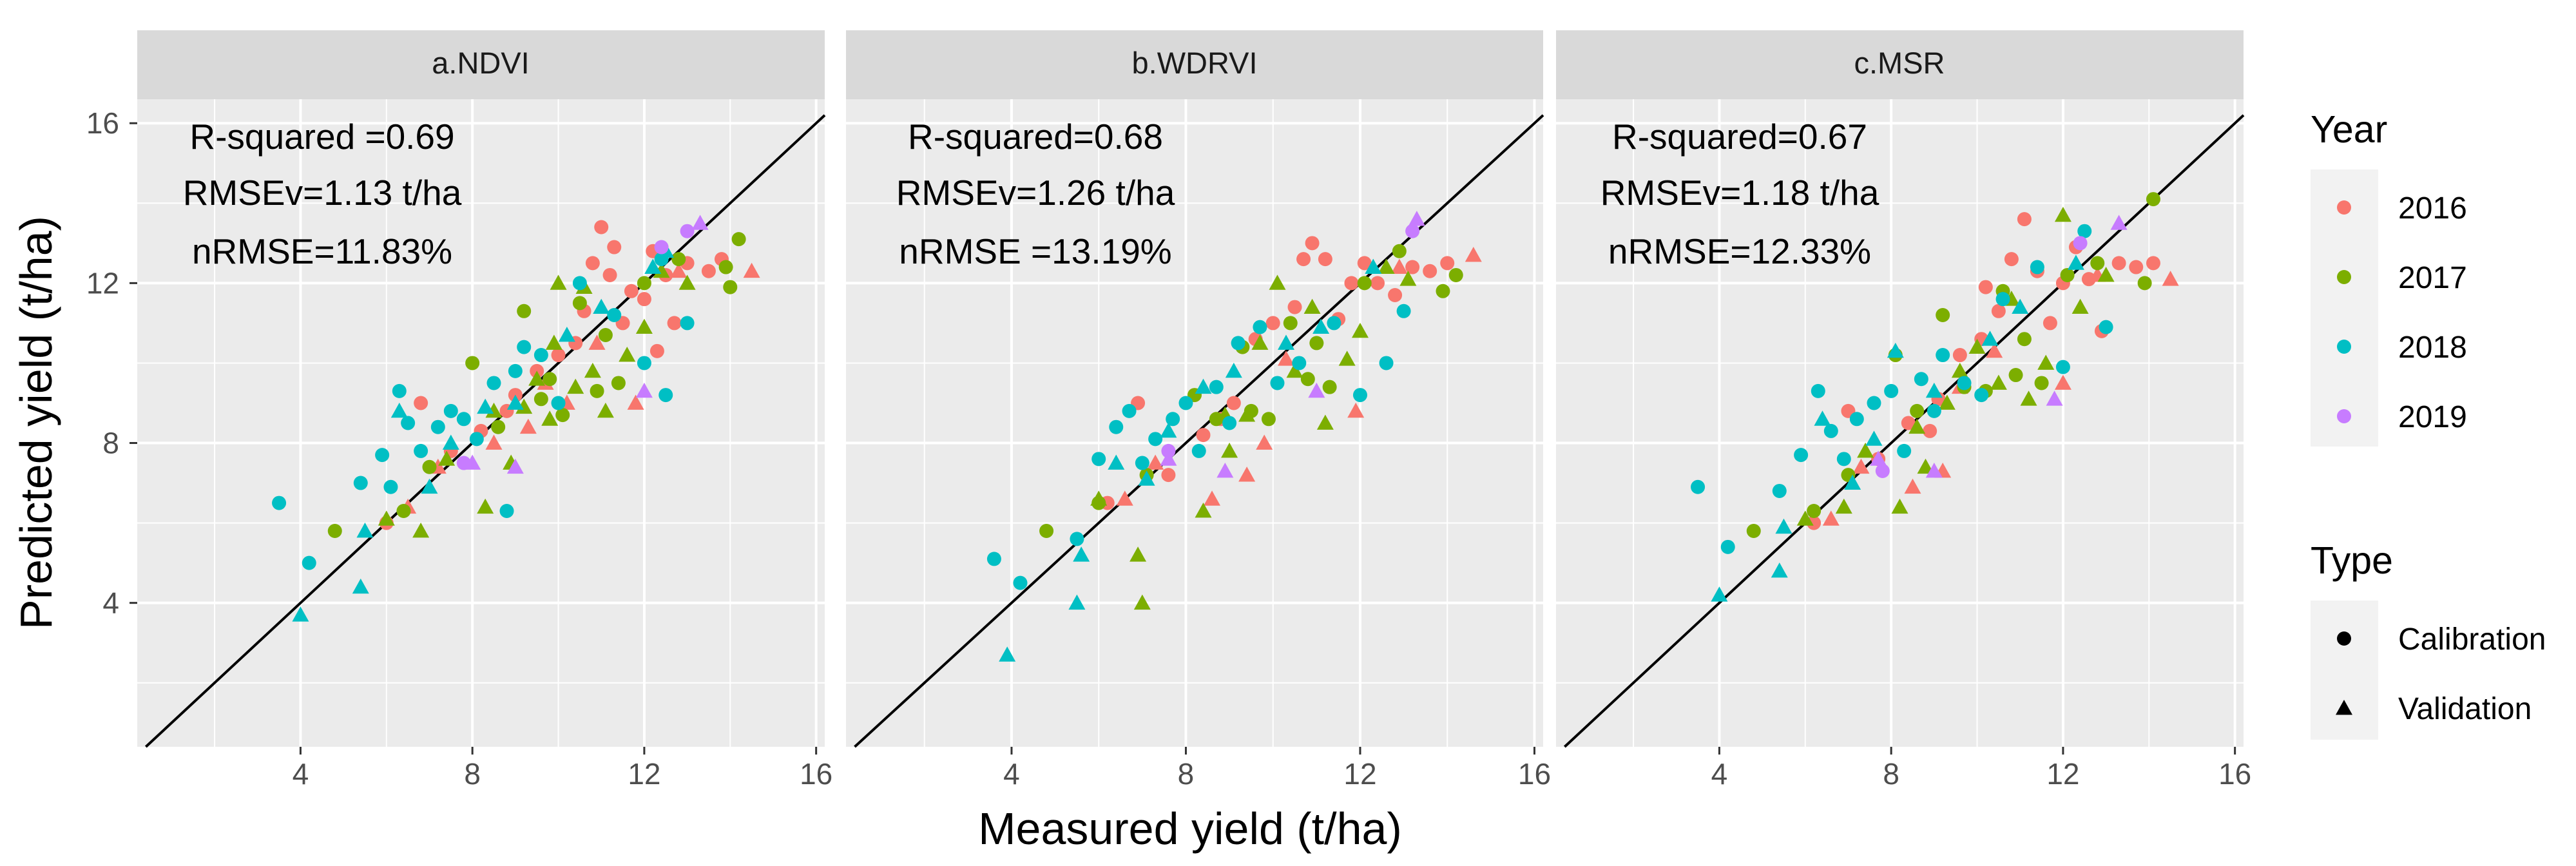  Describe the element at coordinates (688, 231) in the screenshot. I see `point-calibration-2019` at that location.